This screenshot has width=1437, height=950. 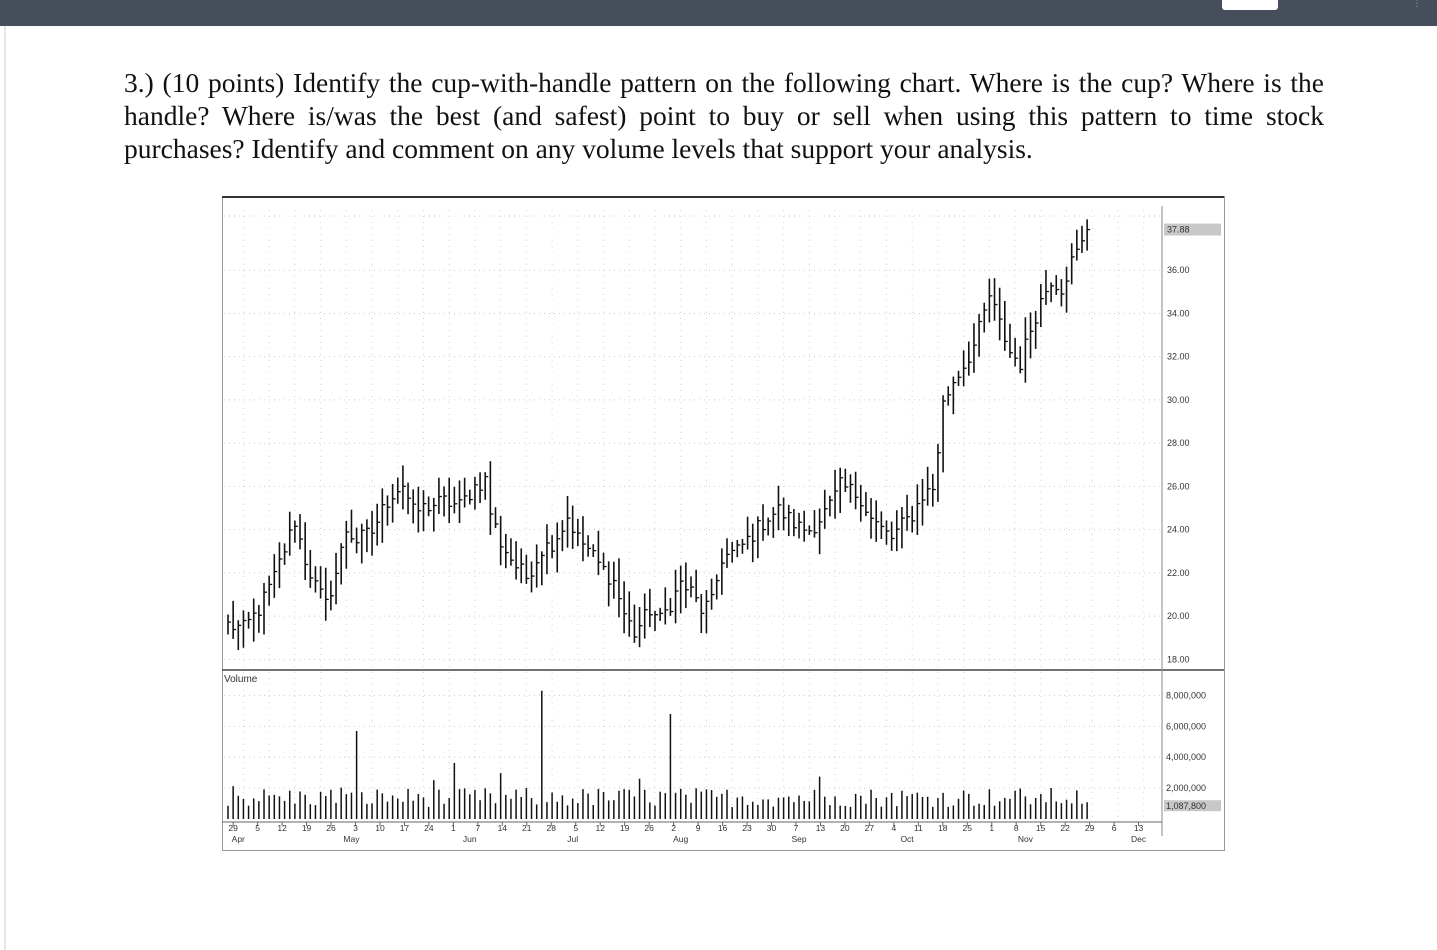 What do you see at coordinates (1026, 839) in the screenshot?
I see `x-axis-month-label: Nov` at bounding box center [1026, 839].